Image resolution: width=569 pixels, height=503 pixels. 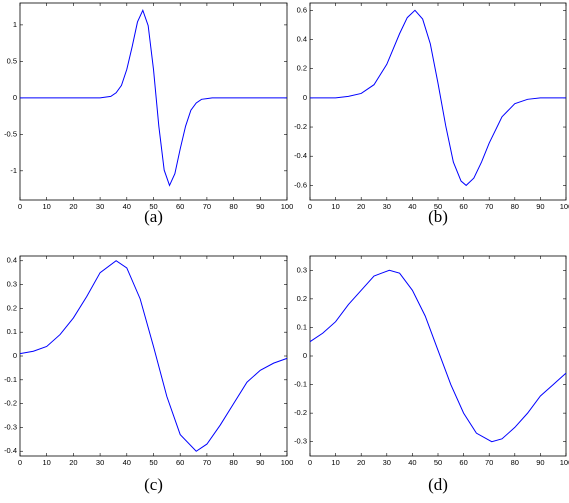 What do you see at coordinates (438, 484) in the screenshot?
I see `caption: (d)` at bounding box center [438, 484].